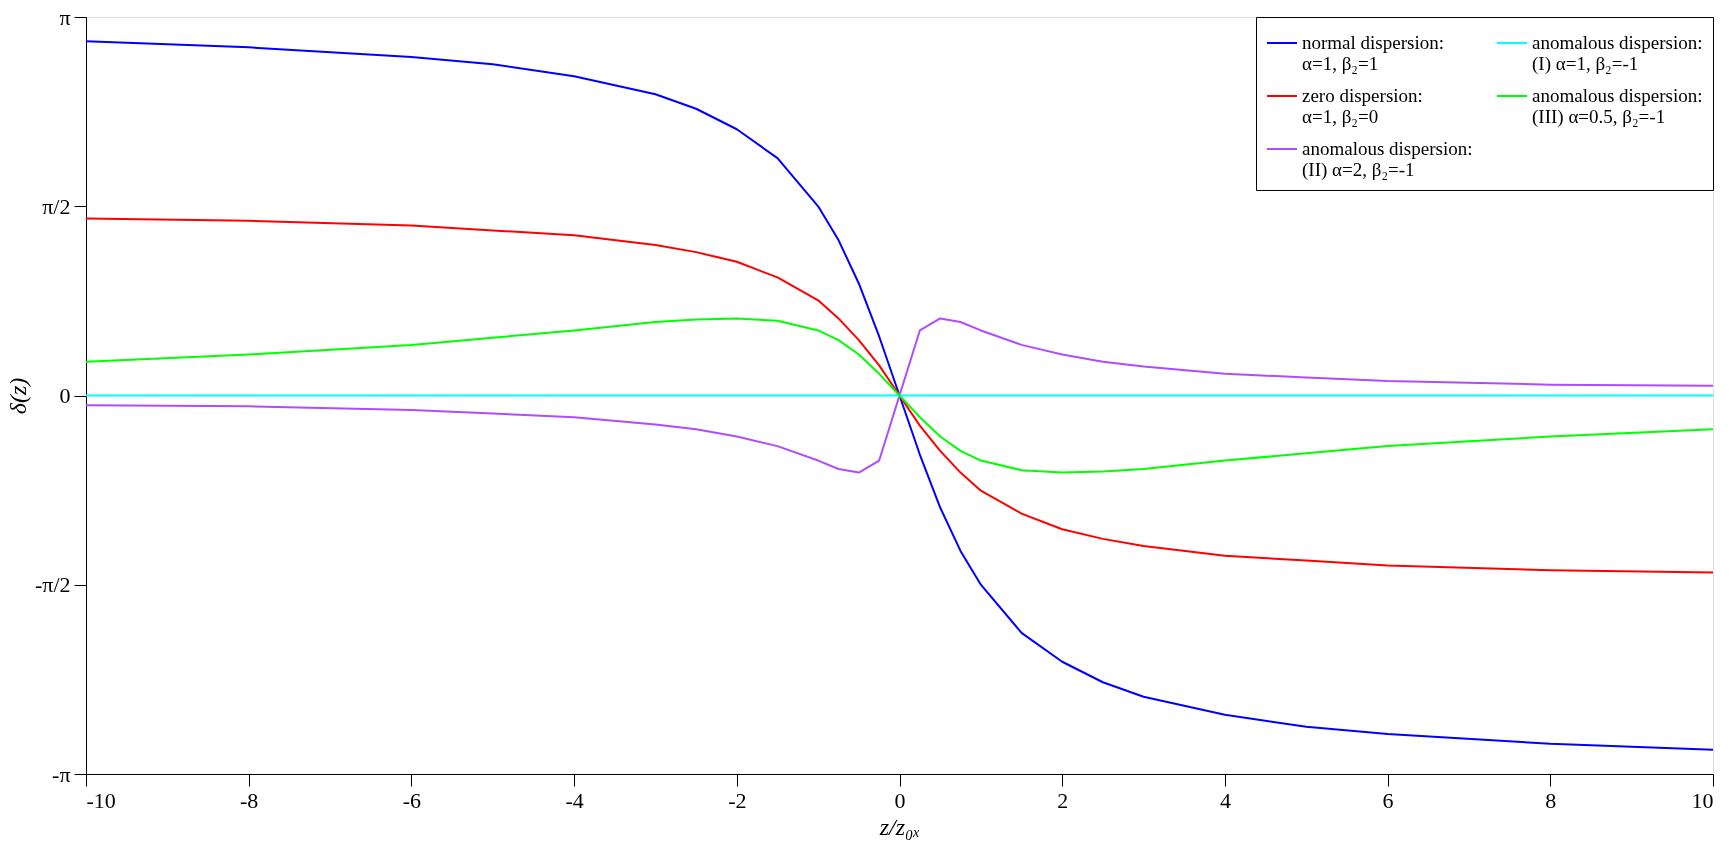 The width and height of the screenshot is (1732, 855). I want to click on legend-label: anomalous dispersion: (III) α=0.5, β₂=-1, so click(1617, 106).